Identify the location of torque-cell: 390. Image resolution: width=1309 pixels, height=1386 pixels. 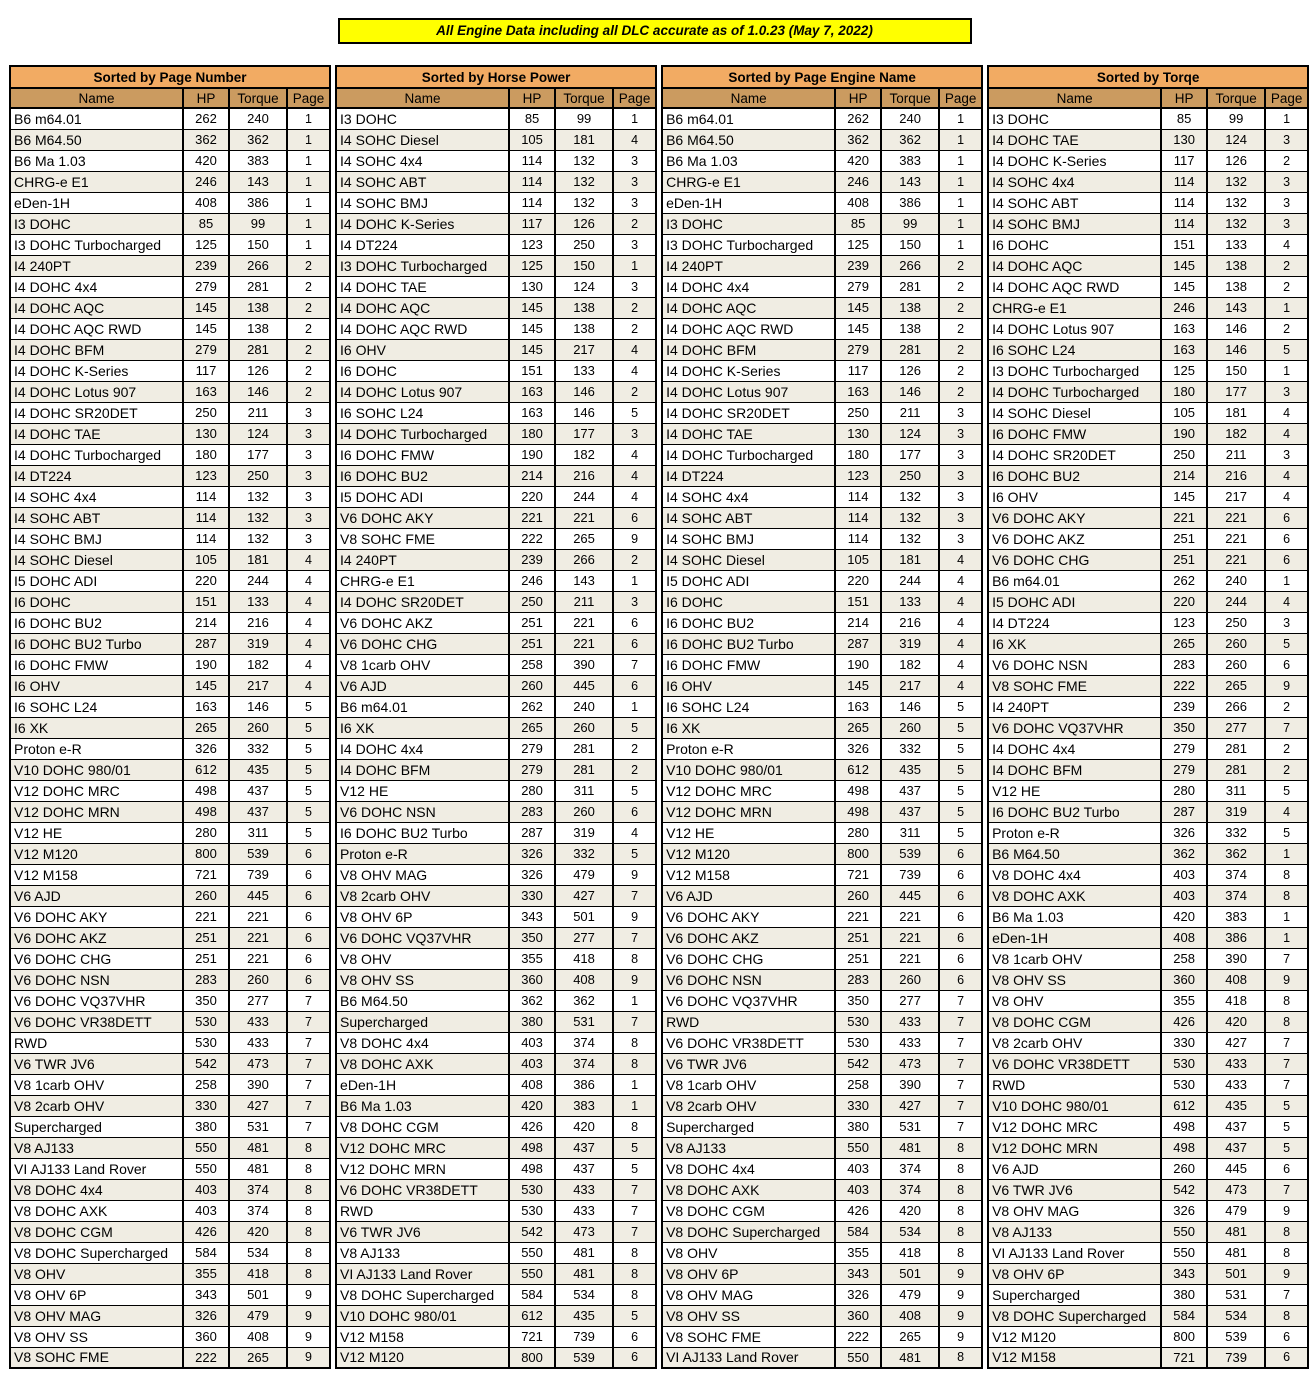
(584, 664).